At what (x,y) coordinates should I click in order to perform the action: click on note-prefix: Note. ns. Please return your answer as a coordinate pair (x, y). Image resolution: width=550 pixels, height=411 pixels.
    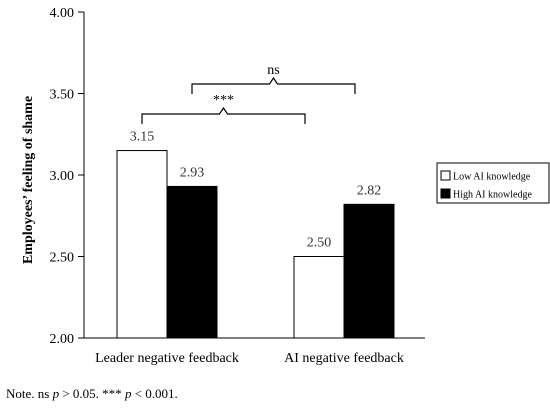
    Looking at the image, I should click on (29, 393).